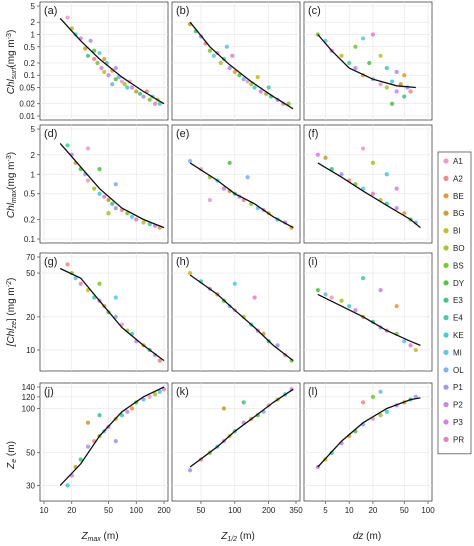 This screenshot has height=546, width=474. I want to click on legend-label-bo: BO, so click(459, 248).